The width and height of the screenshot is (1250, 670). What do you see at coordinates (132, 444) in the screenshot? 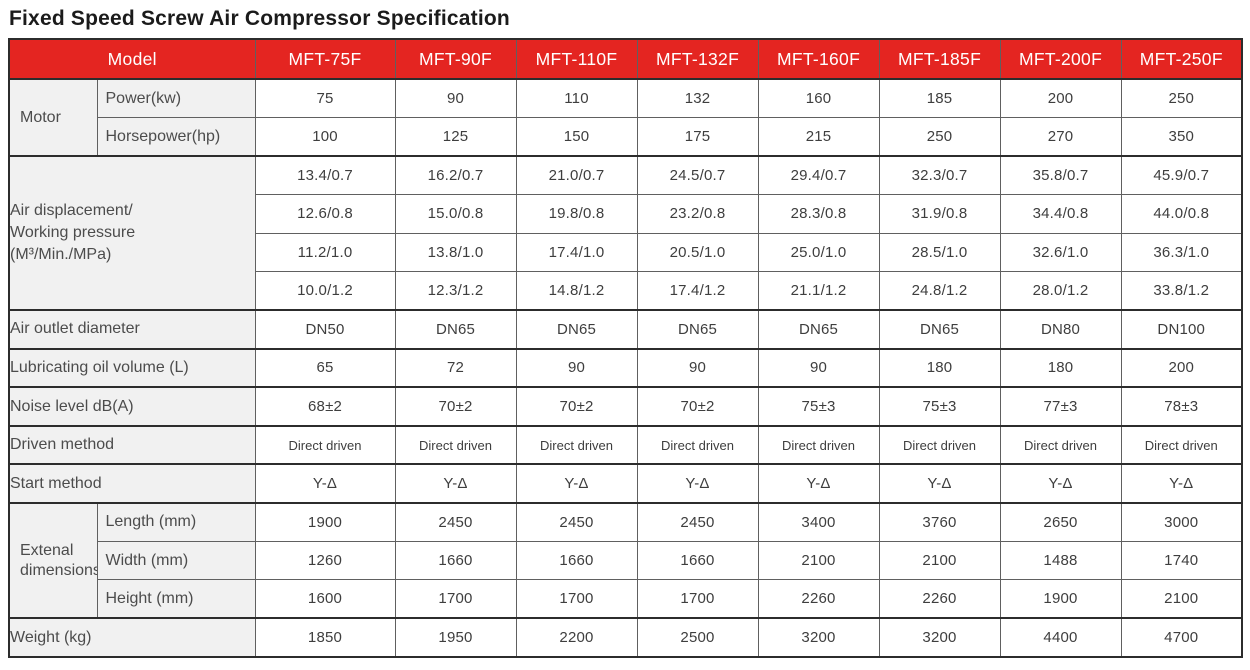
I see `row-label: Driven method` at bounding box center [132, 444].